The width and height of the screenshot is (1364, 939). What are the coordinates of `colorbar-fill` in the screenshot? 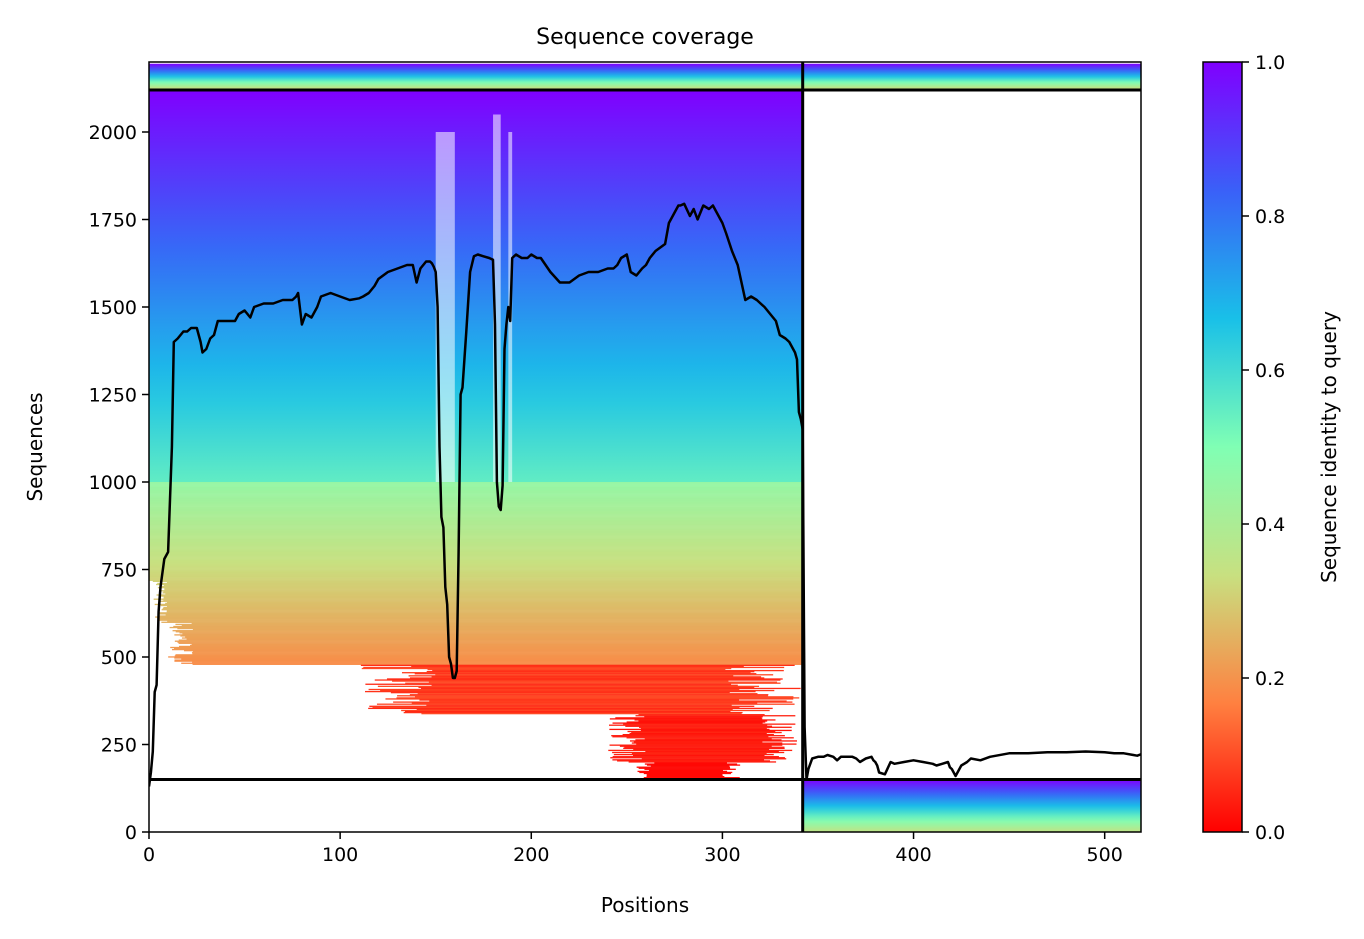 It's located at (1222, 447).